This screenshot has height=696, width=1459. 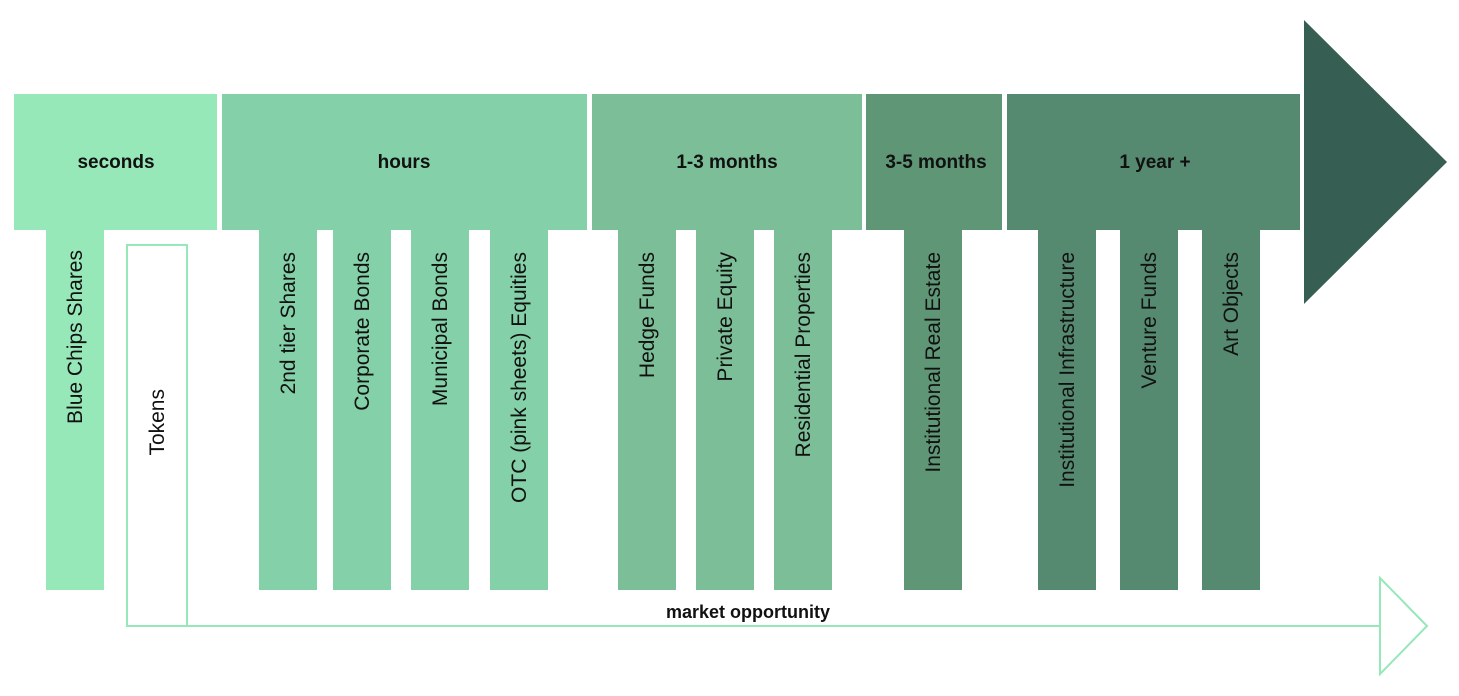 I want to click on timeline-segment-seconds, so click(x=115, y=162).